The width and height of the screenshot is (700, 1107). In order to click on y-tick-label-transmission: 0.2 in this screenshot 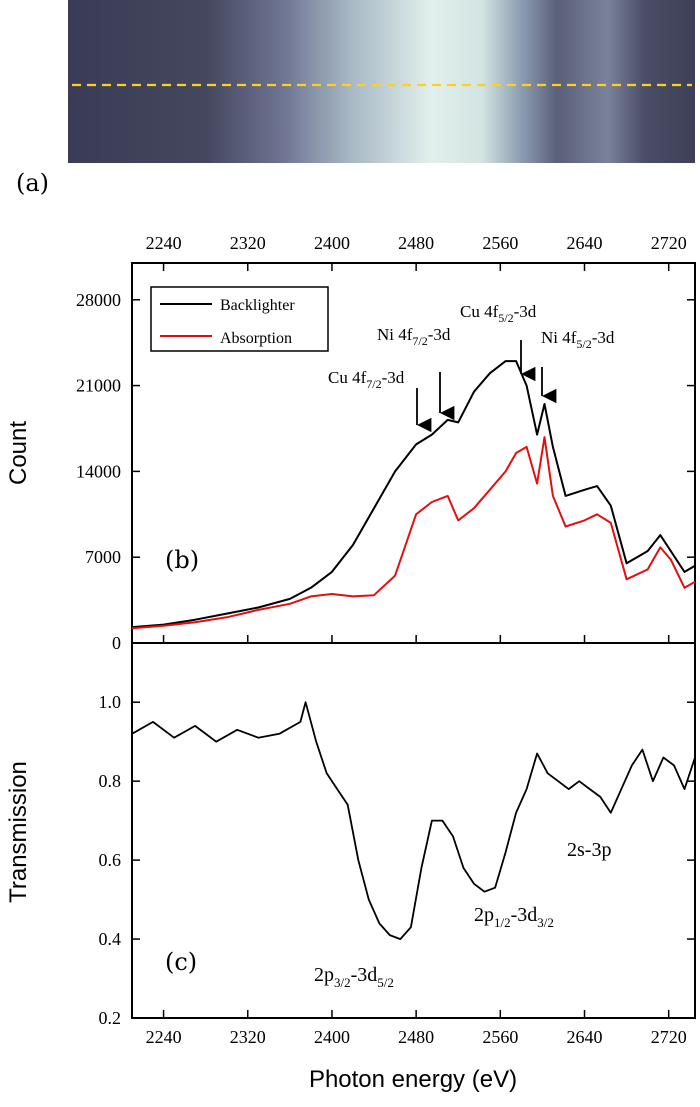, I will do `click(110, 1018)`.